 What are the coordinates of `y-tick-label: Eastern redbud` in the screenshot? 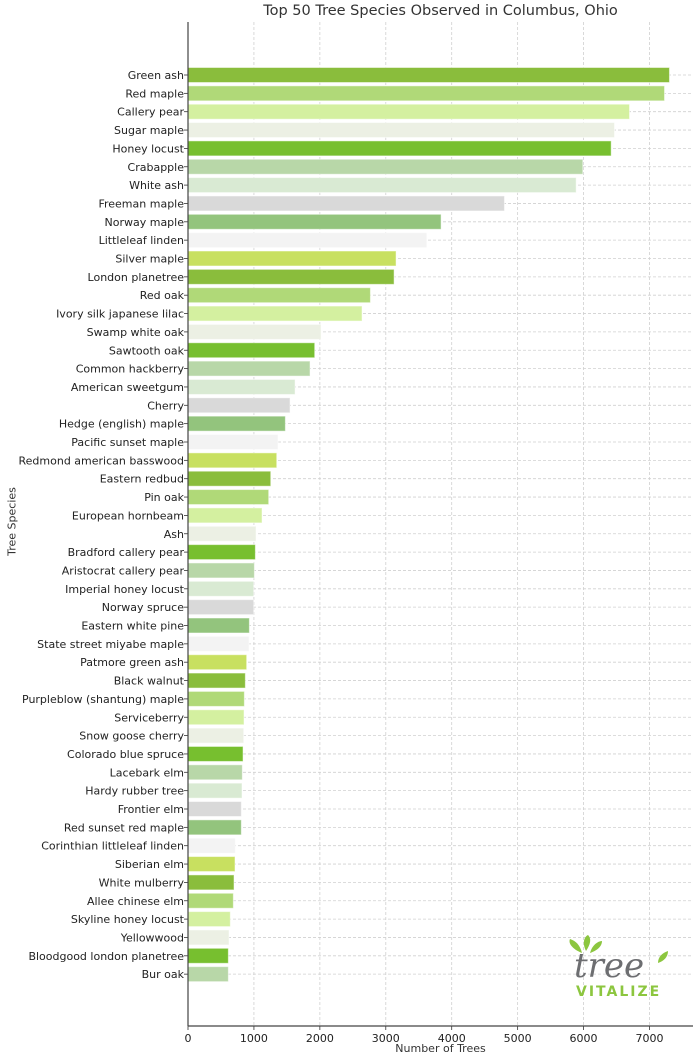 It's located at (142, 479).